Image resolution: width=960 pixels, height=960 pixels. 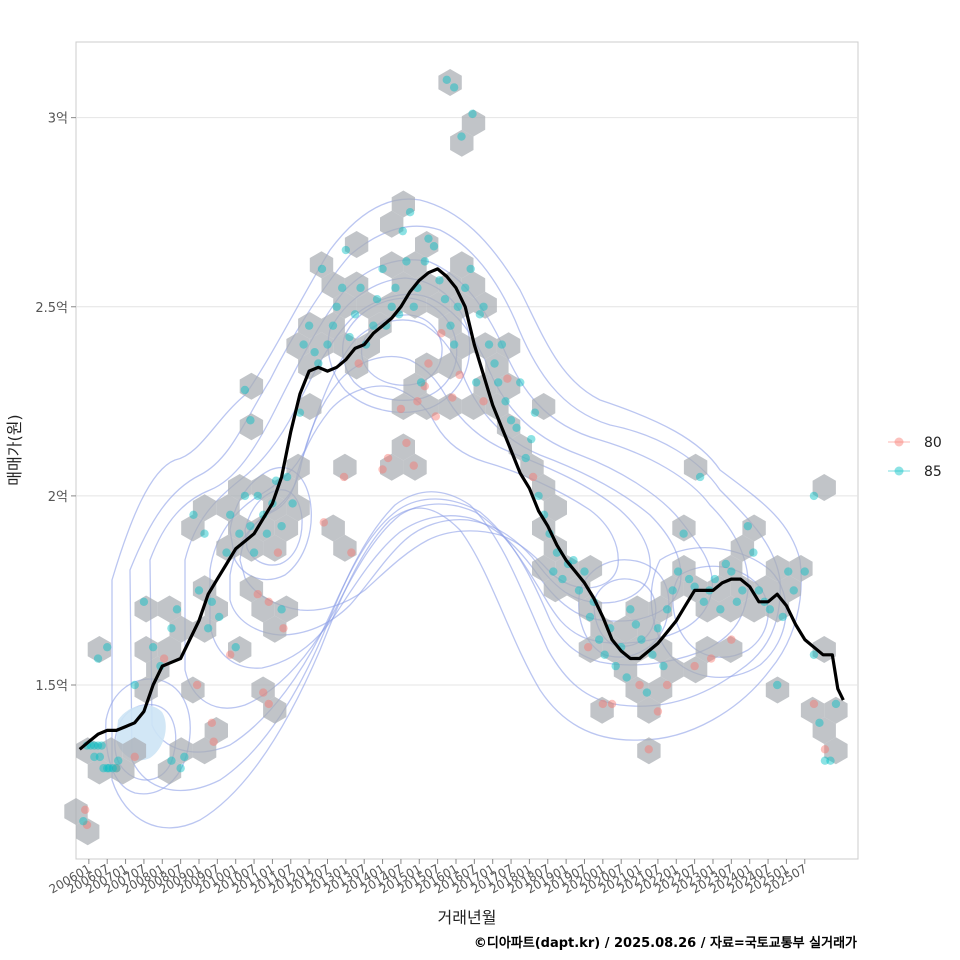 What do you see at coordinates (51, 308) in the screenshot?
I see `y-tick-label: 2.5억` at bounding box center [51, 308].